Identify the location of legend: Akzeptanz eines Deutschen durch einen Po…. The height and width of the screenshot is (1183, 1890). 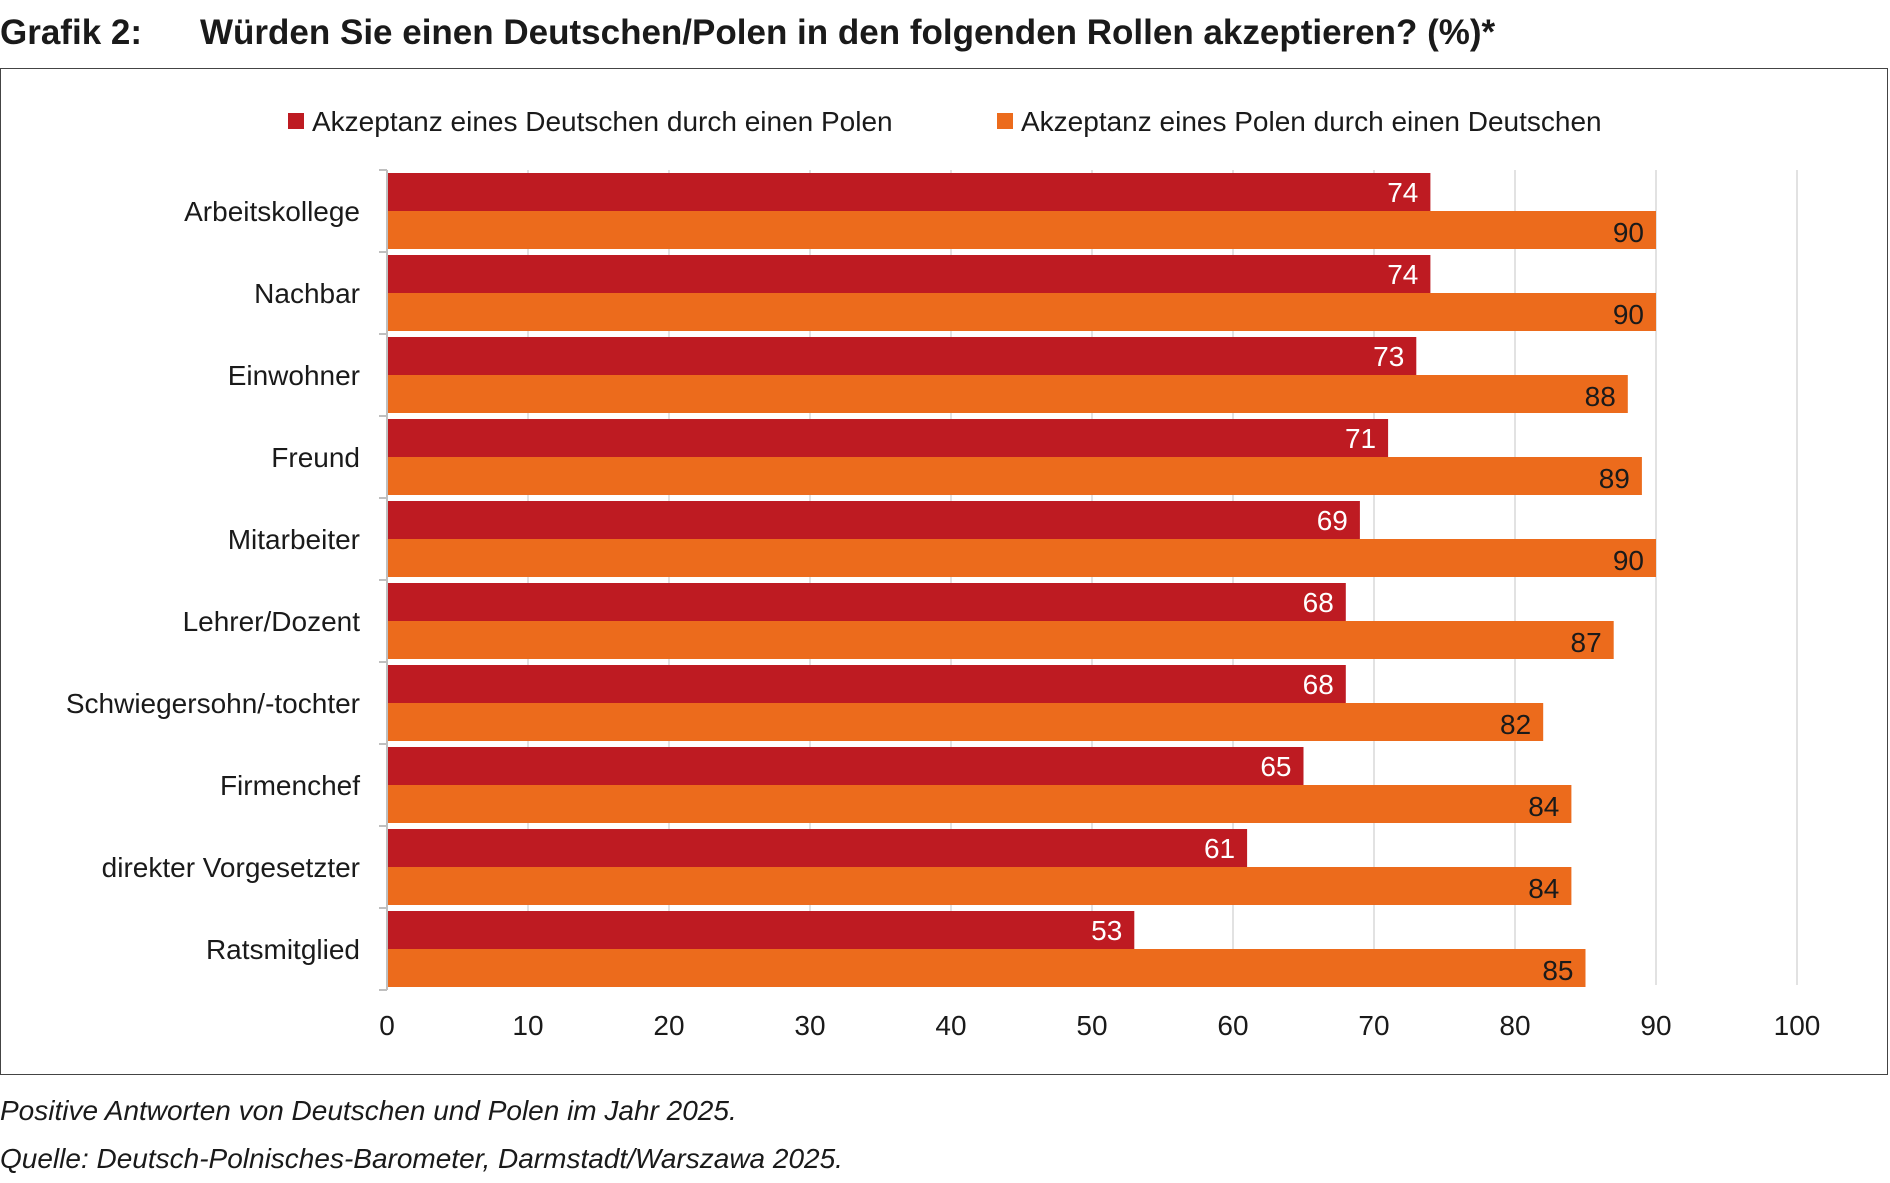
(945, 121).